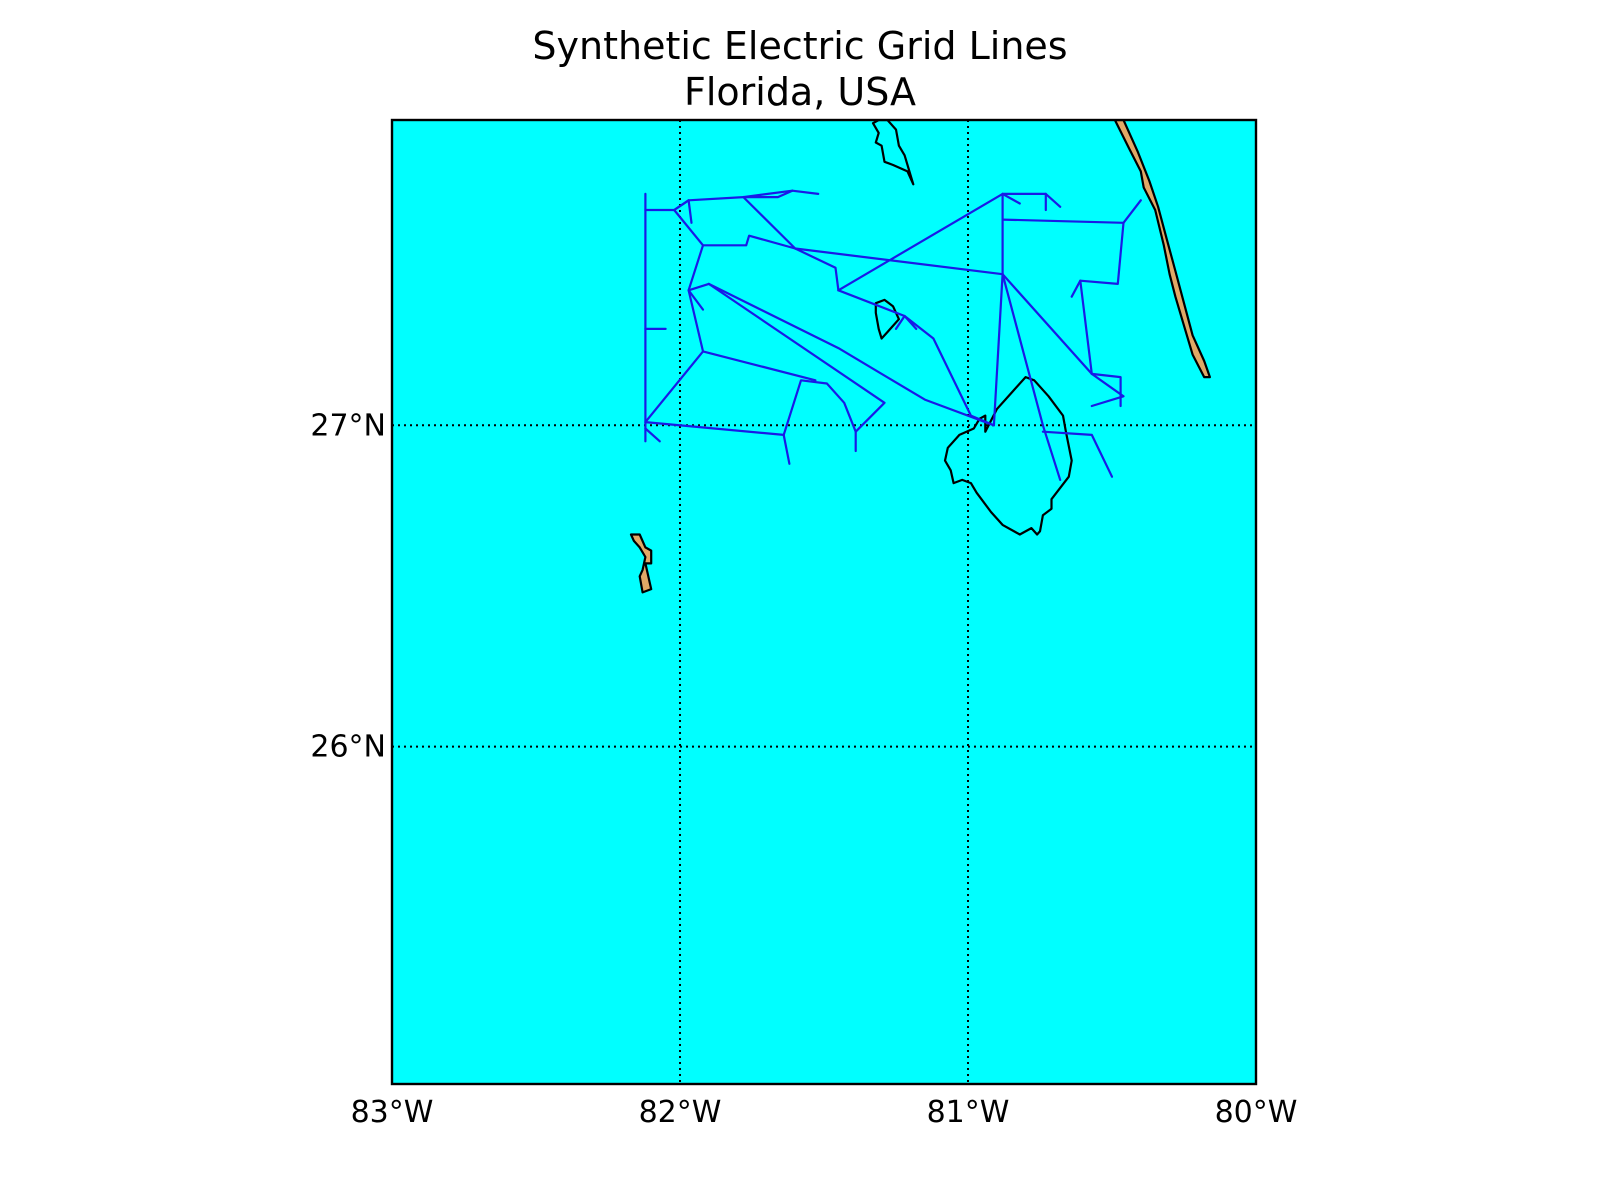 Image resolution: width=1600 pixels, height=1200 pixels. What do you see at coordinates (972, 328) in the screenshot?
I see `lake-outlines` at bounding box center [972, 328].